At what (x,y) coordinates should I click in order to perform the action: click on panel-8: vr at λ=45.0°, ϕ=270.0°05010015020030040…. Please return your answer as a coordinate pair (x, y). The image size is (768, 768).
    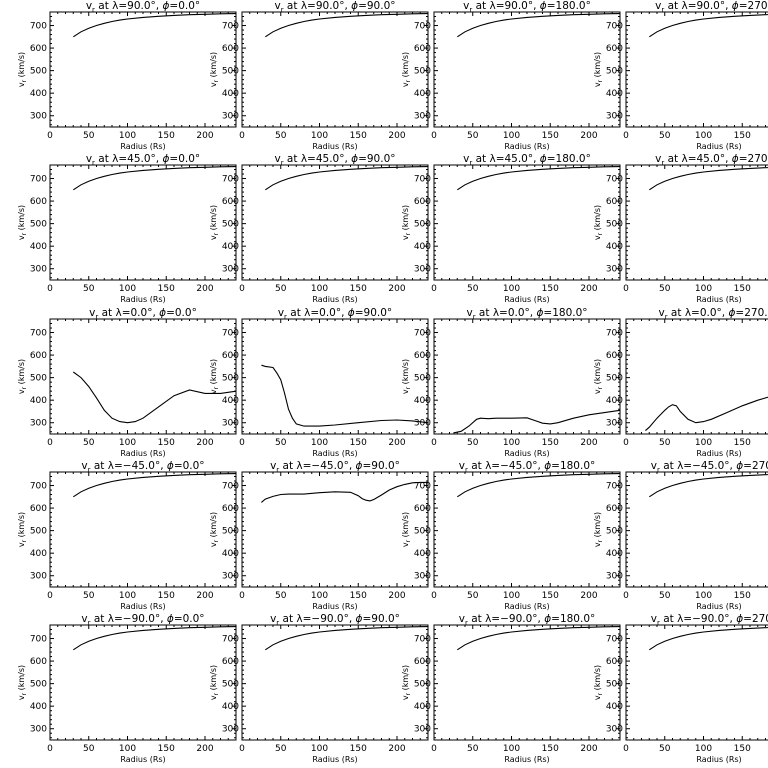
    Looking at the image, I should click on (680, 228).